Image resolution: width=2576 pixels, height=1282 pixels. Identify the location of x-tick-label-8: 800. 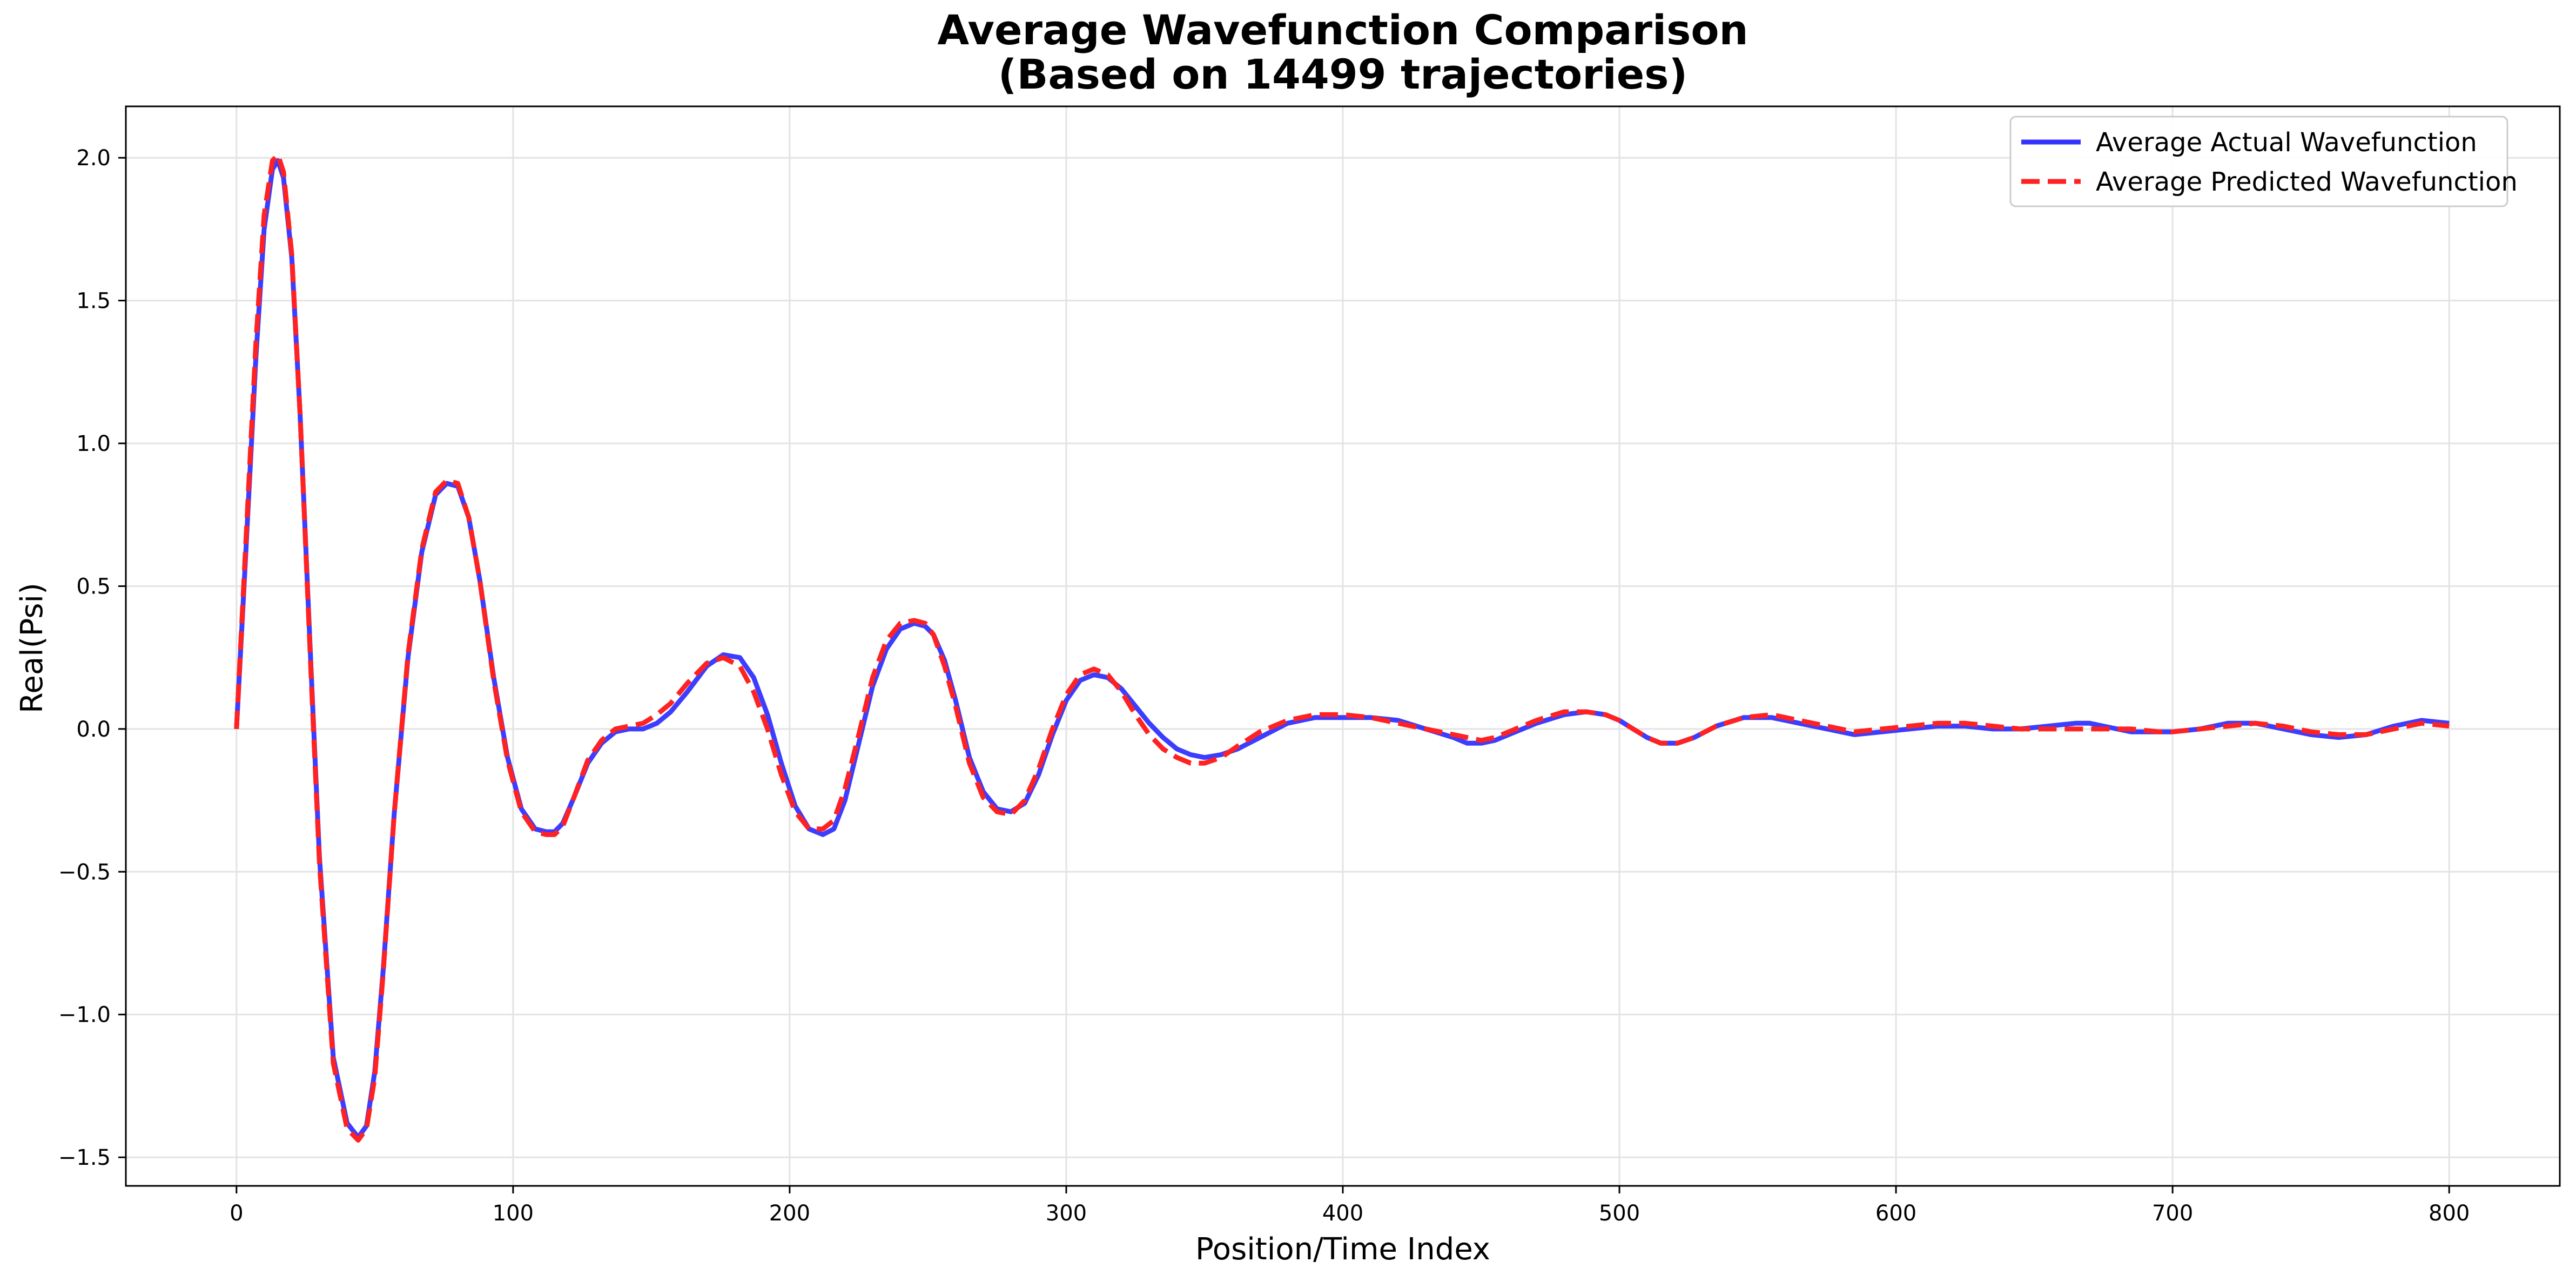
(2449, 1213).